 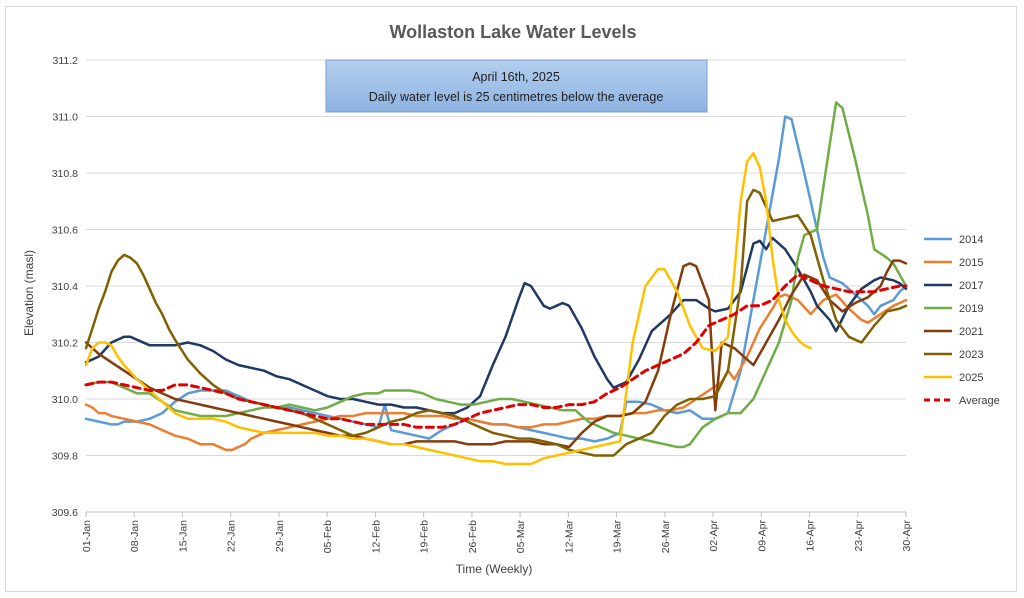 I want to click on legend: 2014 2015 2017 2019 2021 2023 2025 Average, so click(x=962, y=320).